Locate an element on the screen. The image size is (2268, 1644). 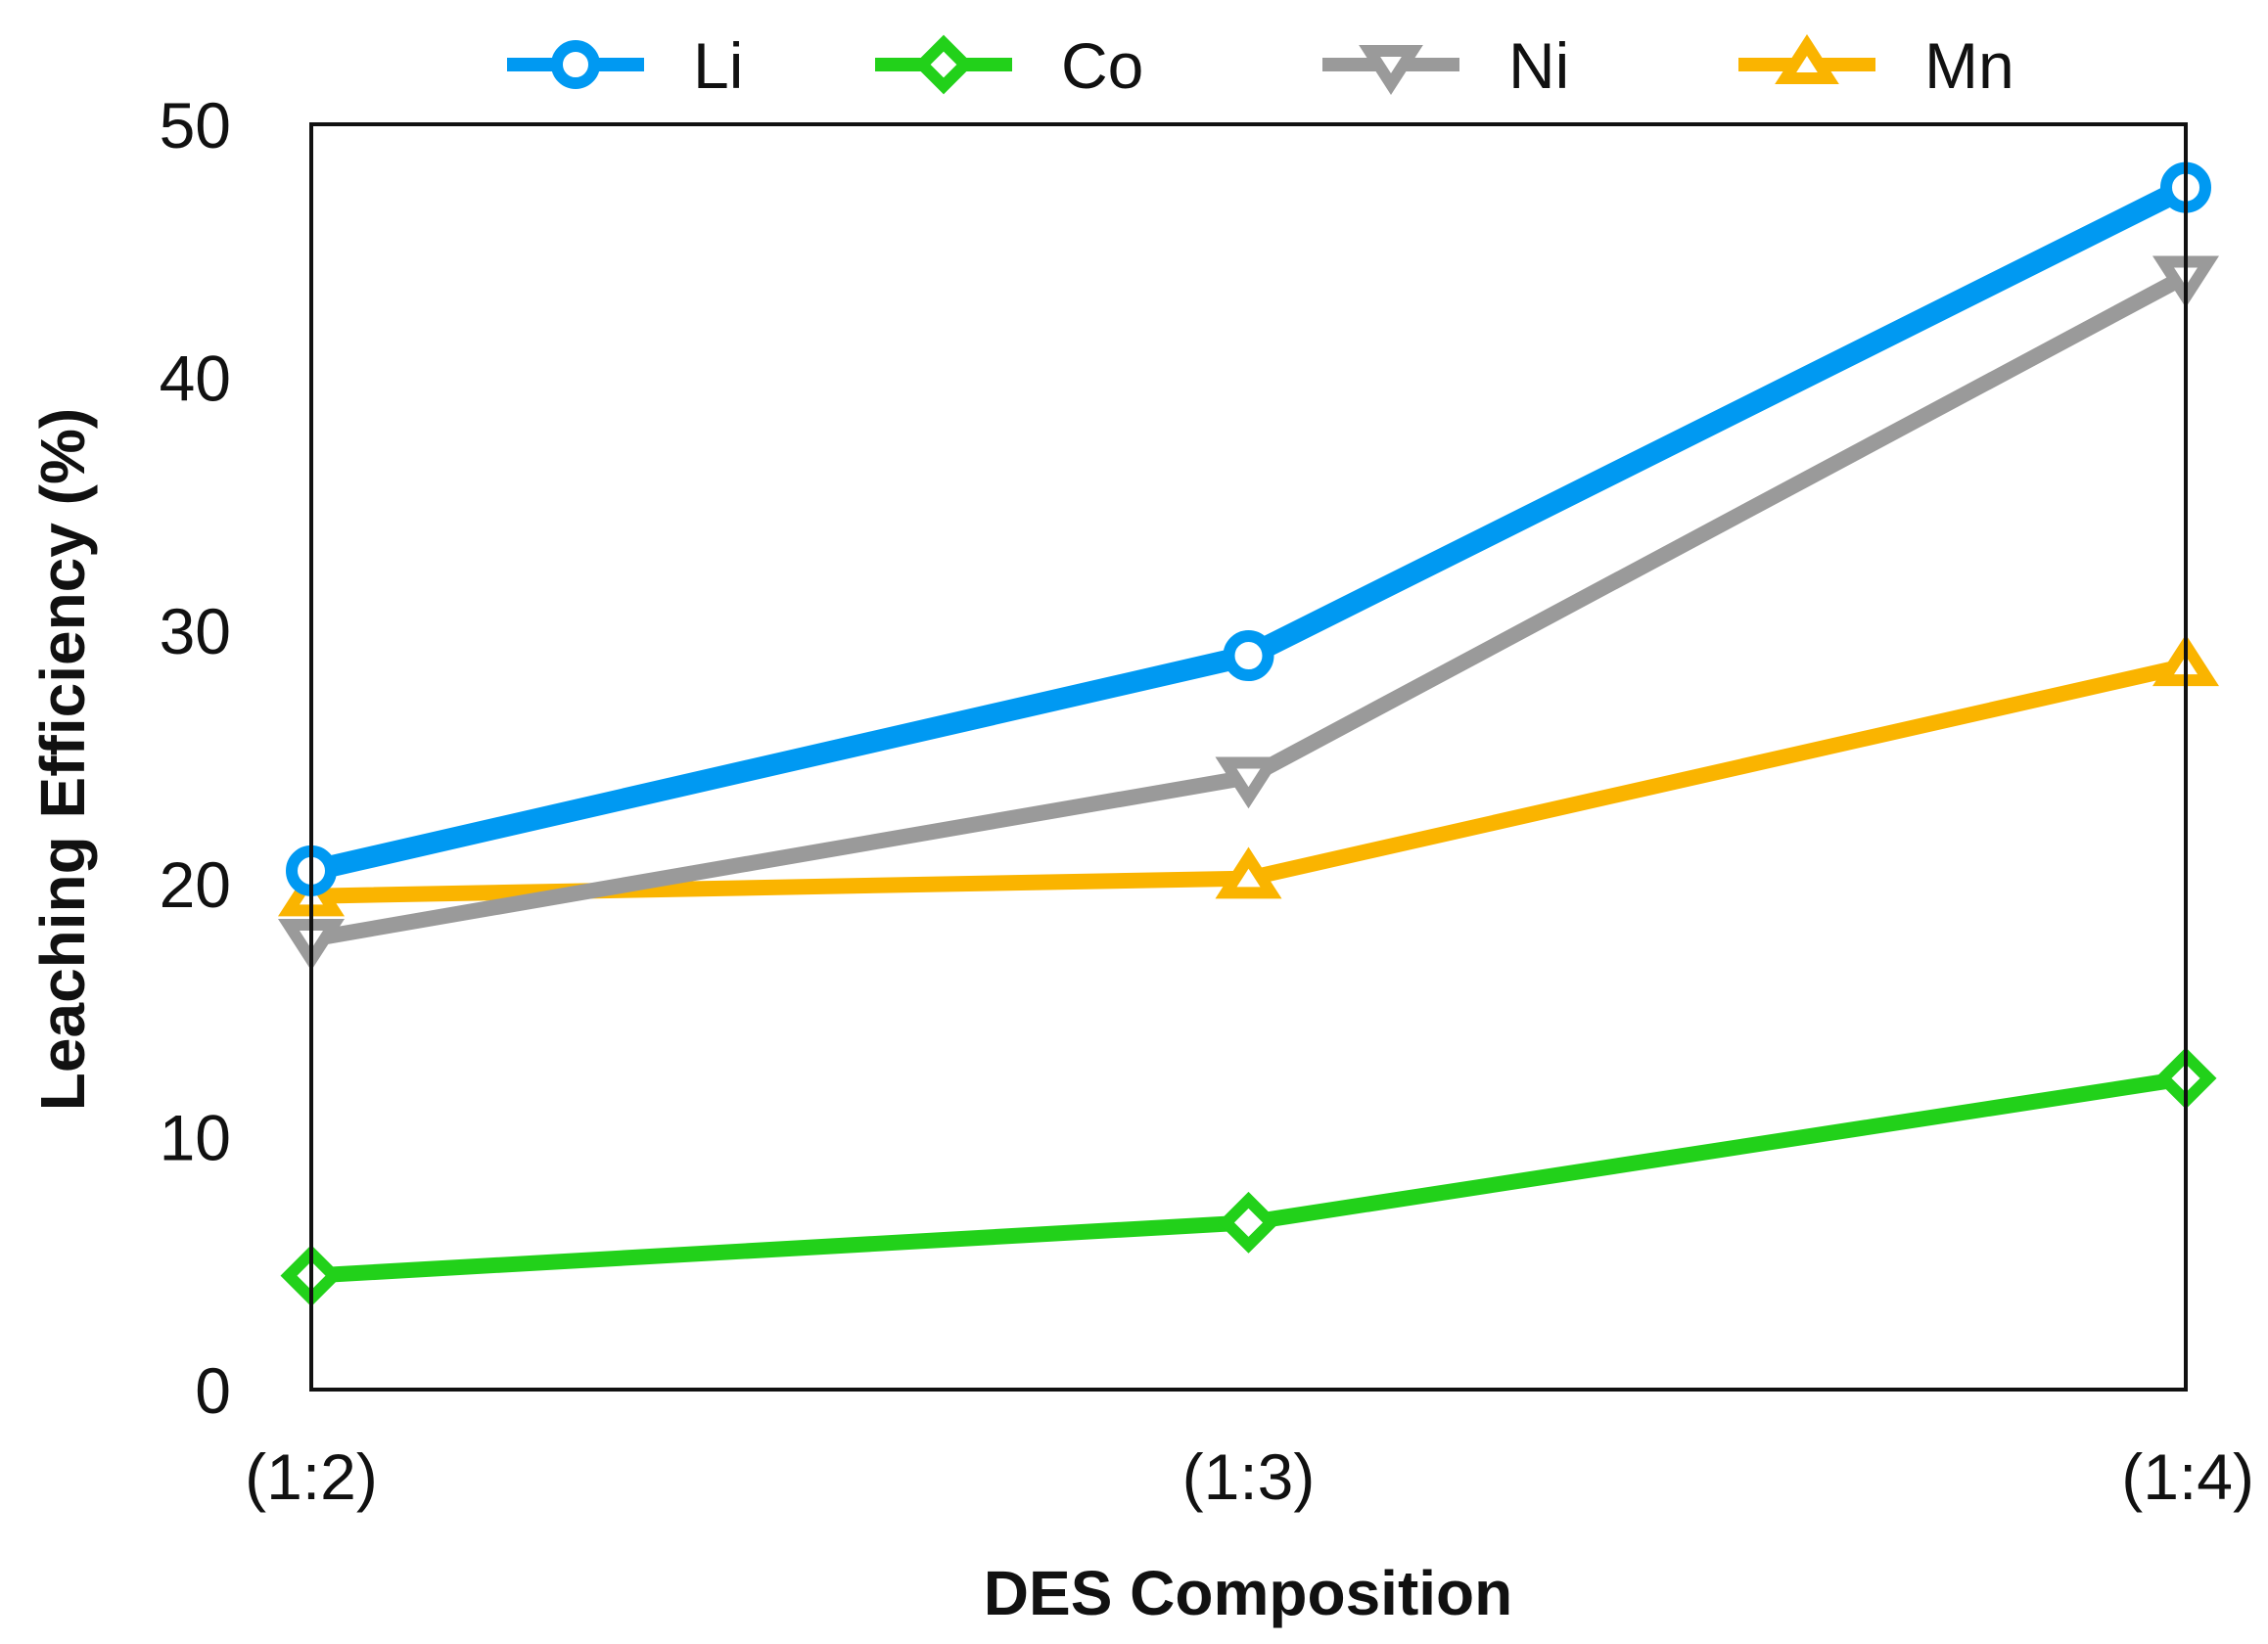
y-tick-label: 30 is located at coordinates (195, 631).